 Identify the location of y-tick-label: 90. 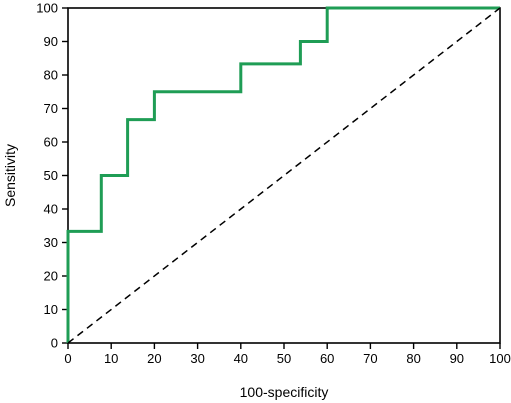
(51, 41).